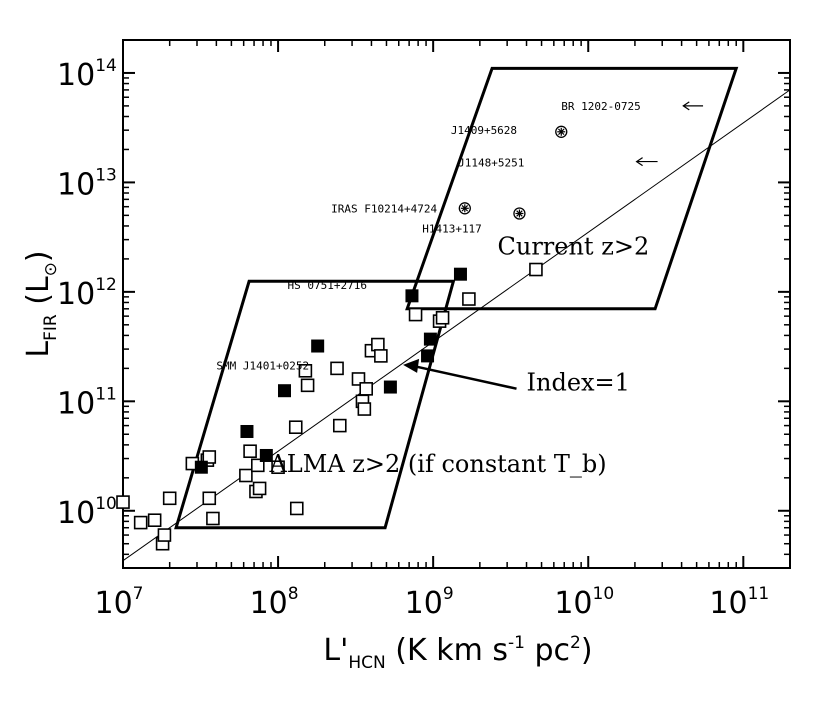  What do you see at coordinates (574, 246) in the screenshot?
I see `region-annotation: Current z>2` at bounding box center [574, 246].